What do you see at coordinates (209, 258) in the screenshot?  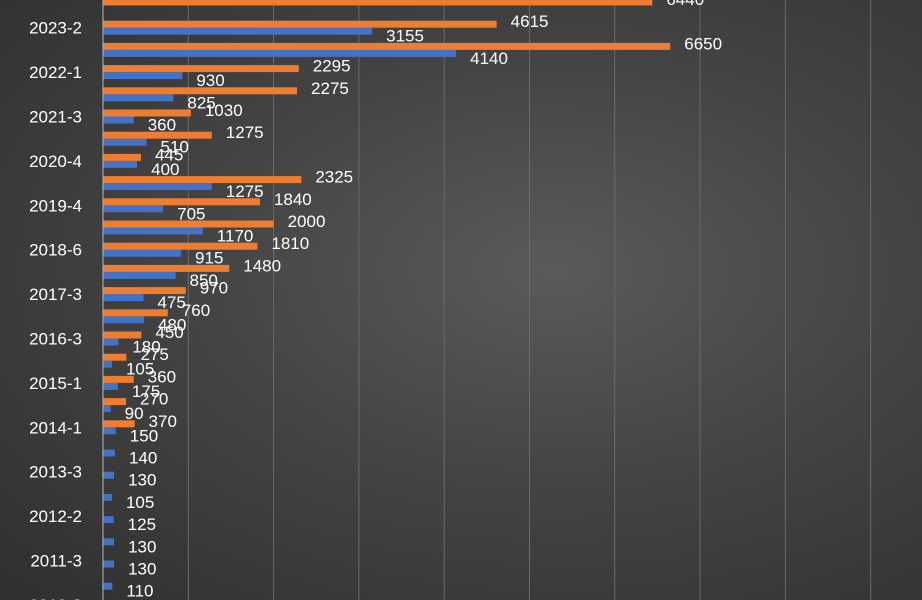 I see `data-label: 915` at bounding box center [209, 258].